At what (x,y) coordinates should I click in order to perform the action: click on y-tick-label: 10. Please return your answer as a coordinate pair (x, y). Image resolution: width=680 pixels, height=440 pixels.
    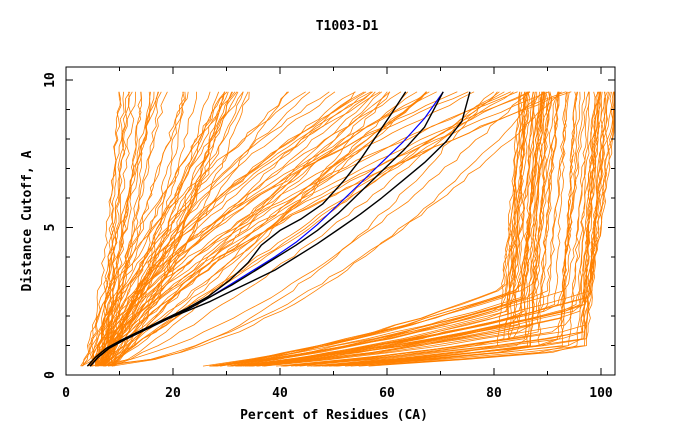
    Looking at the image, I should click on (50, 80).